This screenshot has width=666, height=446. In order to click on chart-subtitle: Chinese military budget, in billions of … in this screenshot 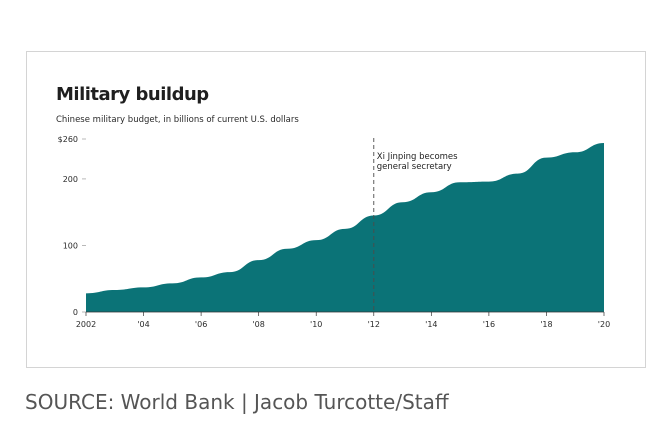, I will do `click(177, 120)`.